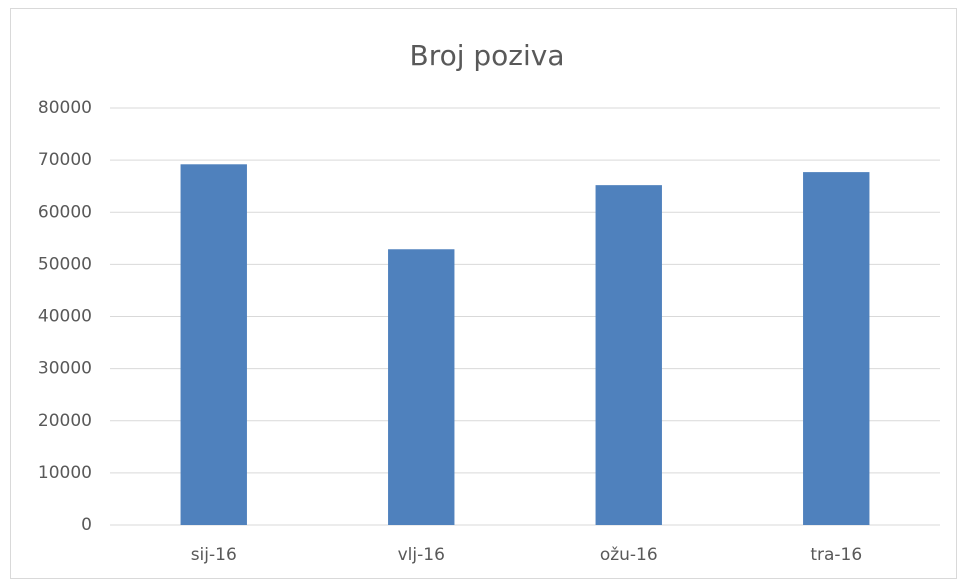 The height and width of the screenshot is (580, 960). I want to click on y-tick-label: 80000, so click(65, 108).